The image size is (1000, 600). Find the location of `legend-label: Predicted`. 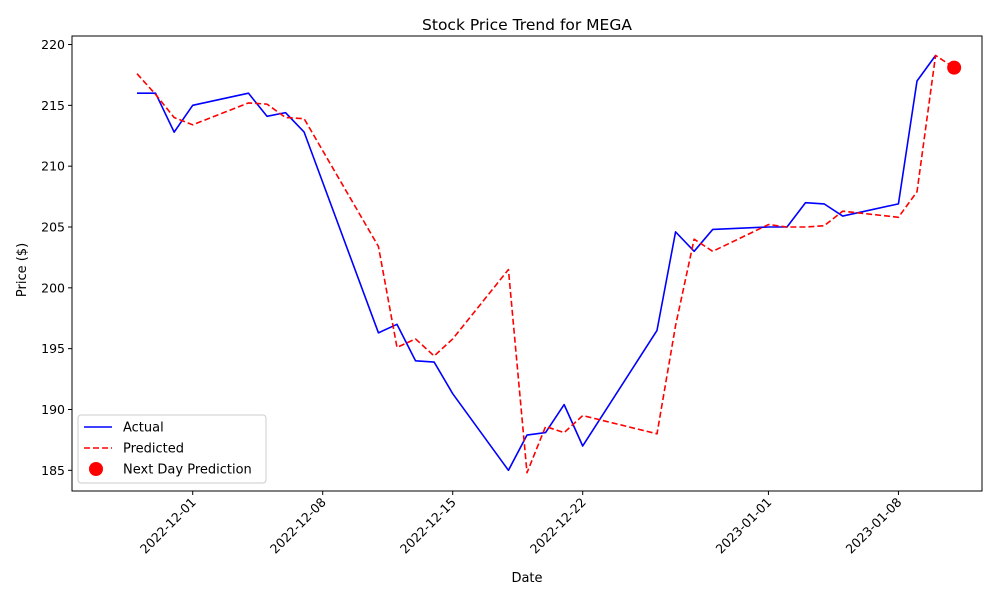

legend-label: Predicted is located at coordinates (153, 449).